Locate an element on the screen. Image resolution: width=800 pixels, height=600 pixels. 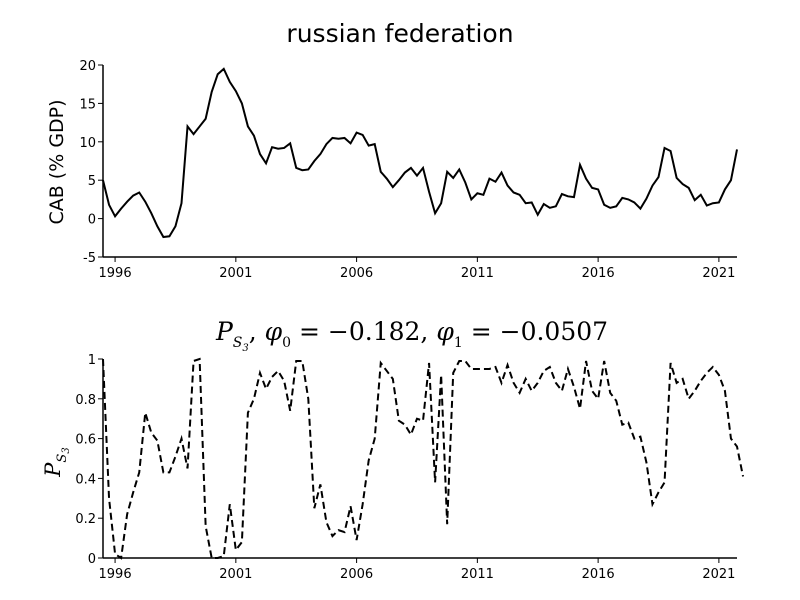
probability-y-tick-label: 0 is located at coordinates (92, 559).